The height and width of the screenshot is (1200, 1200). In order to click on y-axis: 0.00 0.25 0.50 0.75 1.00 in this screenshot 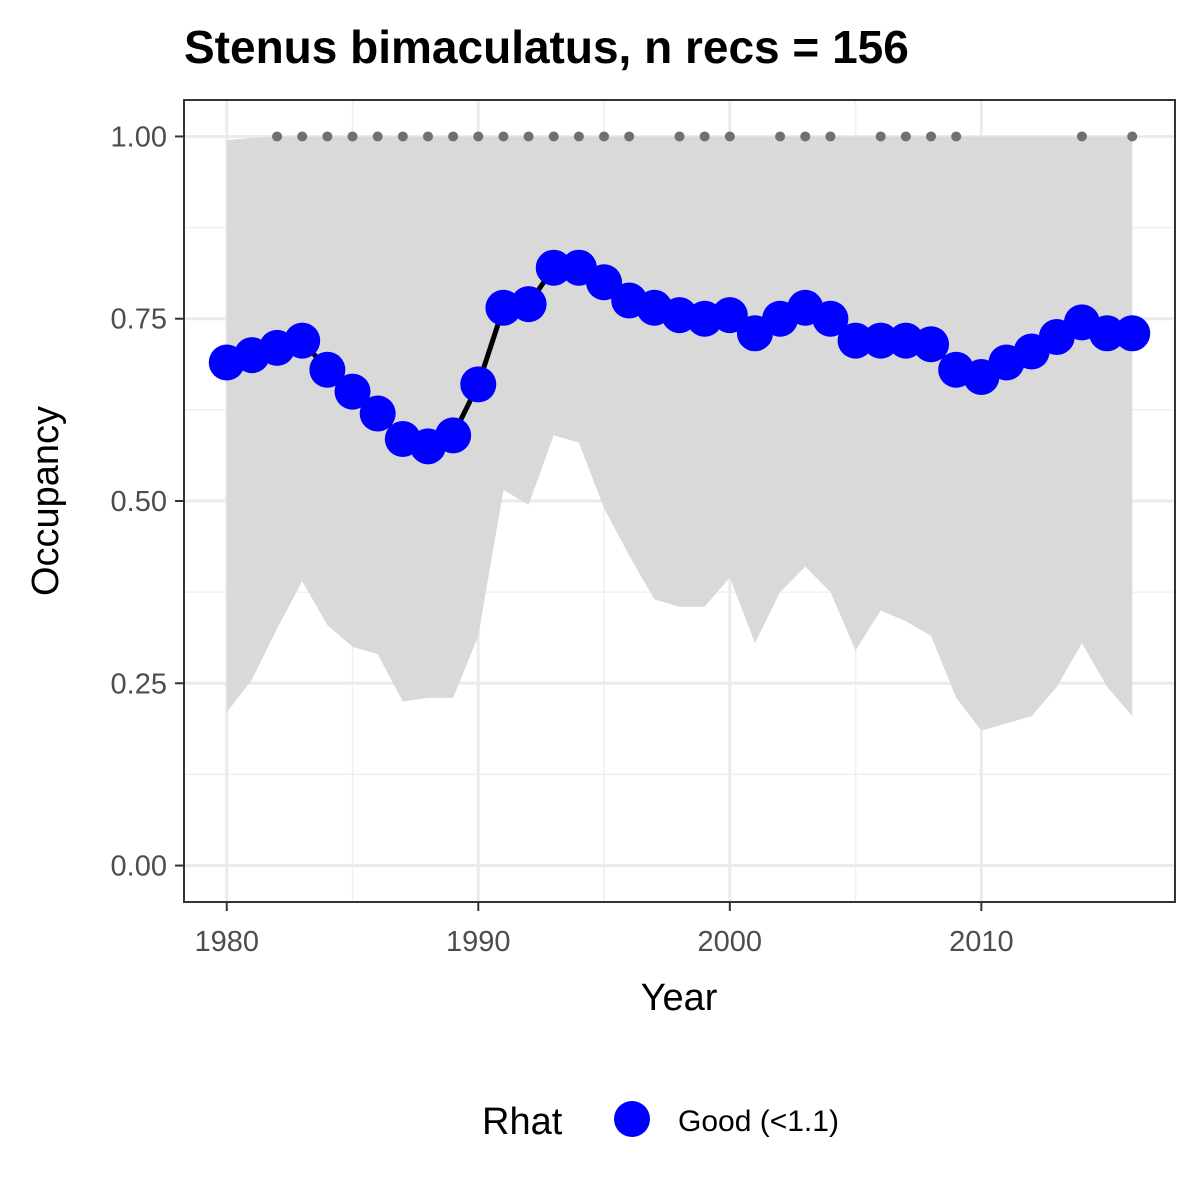, I will do `click(147, 502)`.